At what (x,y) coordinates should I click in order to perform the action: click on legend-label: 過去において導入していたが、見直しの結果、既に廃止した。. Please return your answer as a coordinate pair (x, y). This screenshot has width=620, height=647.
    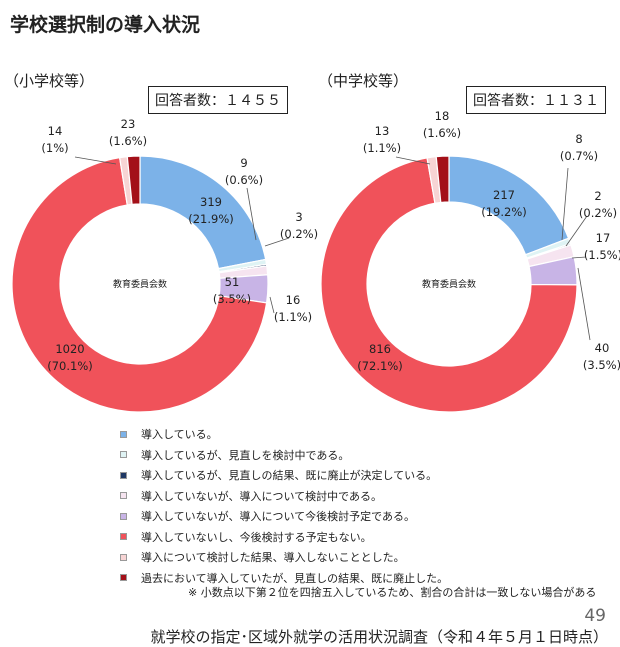
    Looking at the image, I should click on (295, 578).